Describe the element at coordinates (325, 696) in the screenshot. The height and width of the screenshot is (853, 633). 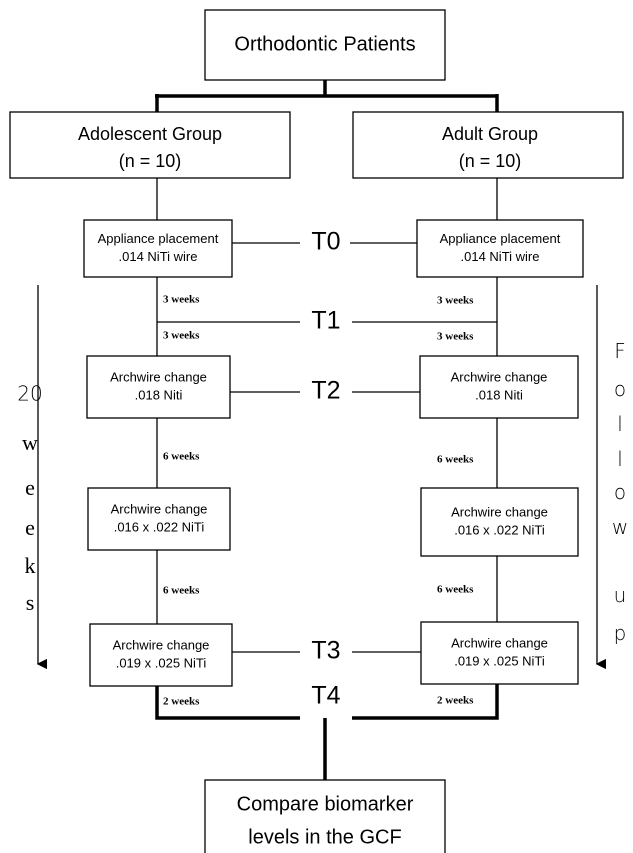
I see `timepoint: T4` at that location.